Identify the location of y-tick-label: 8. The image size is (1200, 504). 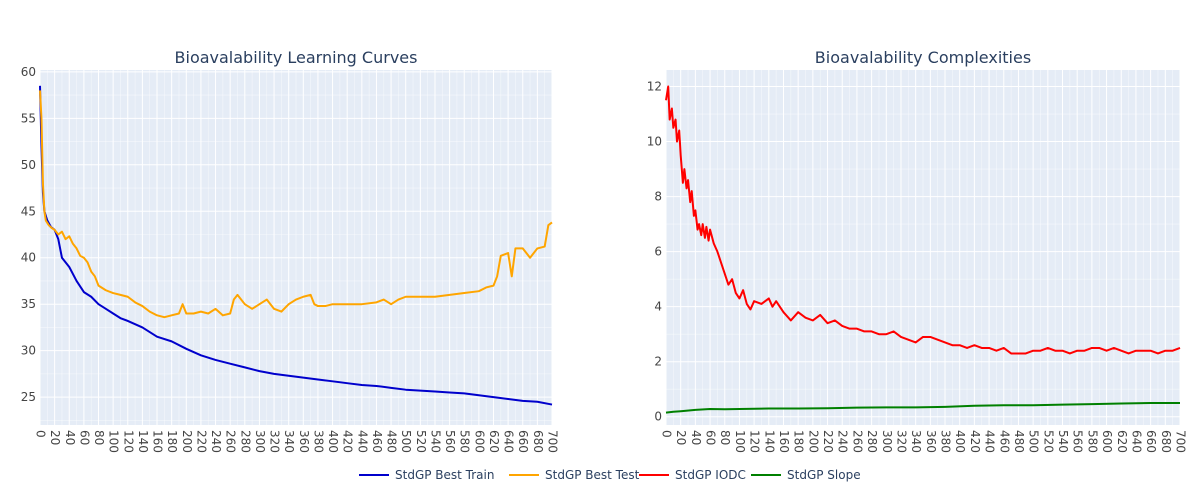
(658, 197).